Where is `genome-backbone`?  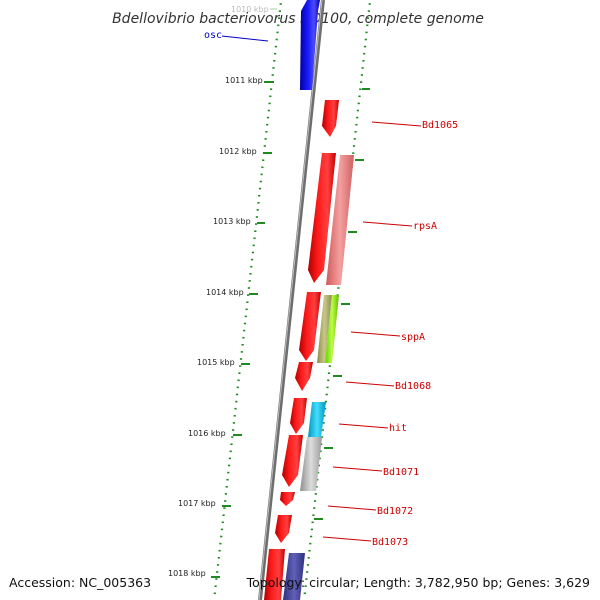 genome-backbone is located at coordinates (291, 300).